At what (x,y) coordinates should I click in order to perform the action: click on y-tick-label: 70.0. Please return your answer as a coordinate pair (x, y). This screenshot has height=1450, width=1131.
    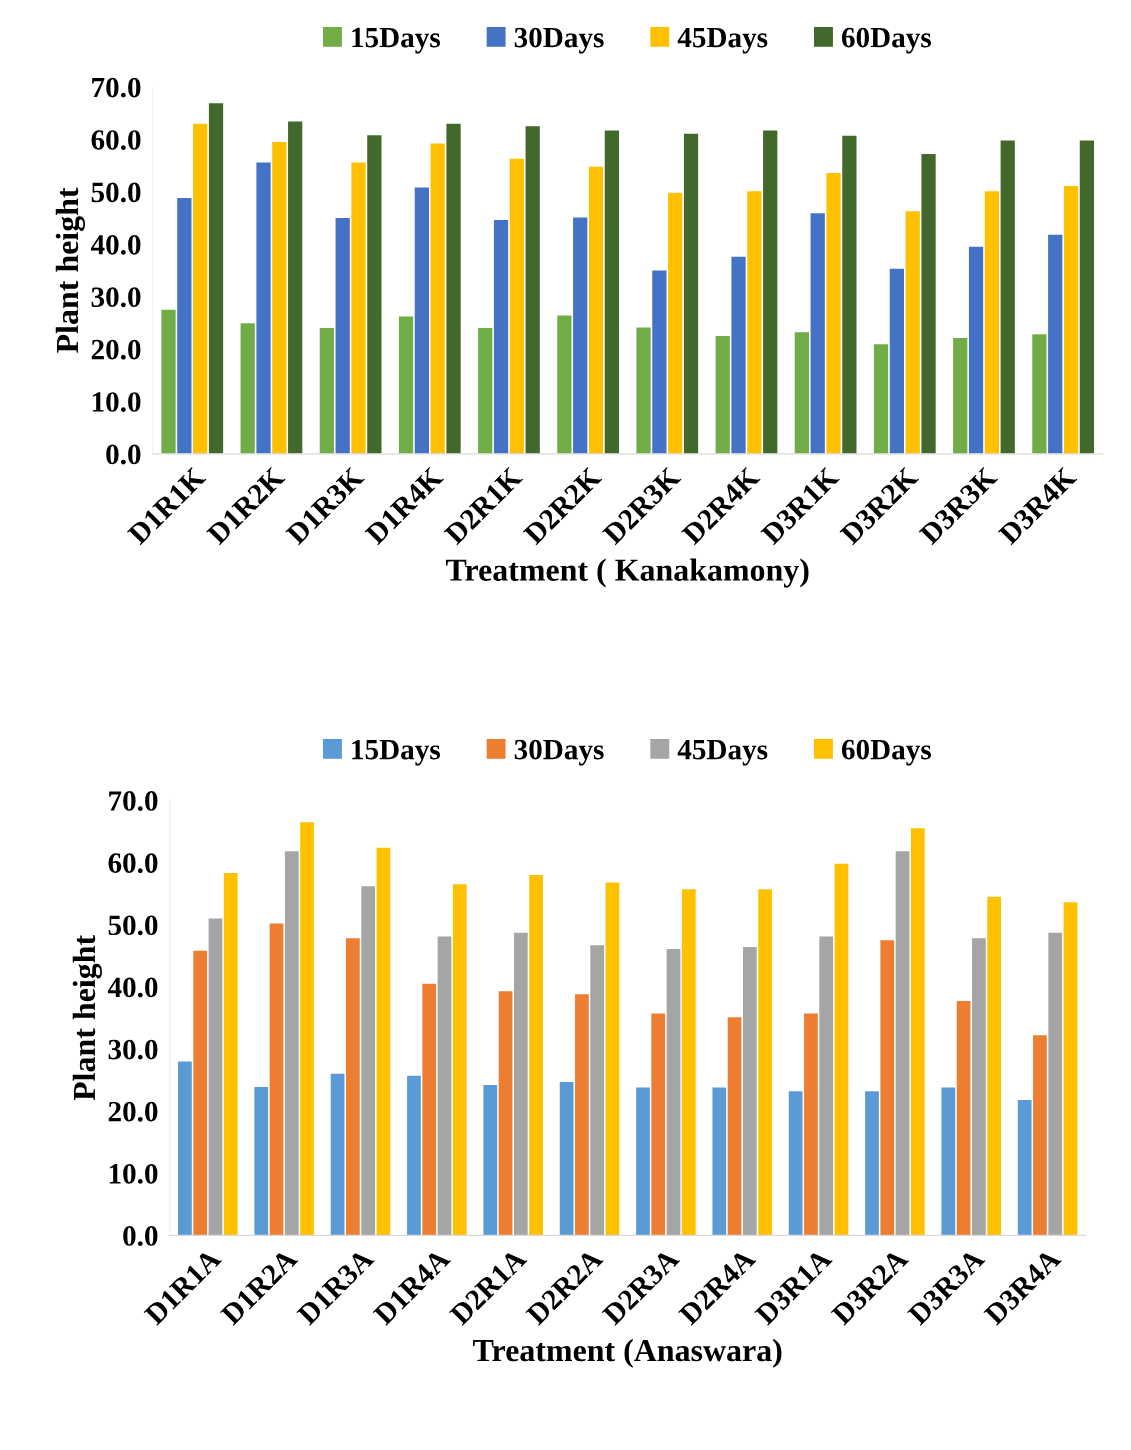
    Looking at the image, I should click on (133, 801).